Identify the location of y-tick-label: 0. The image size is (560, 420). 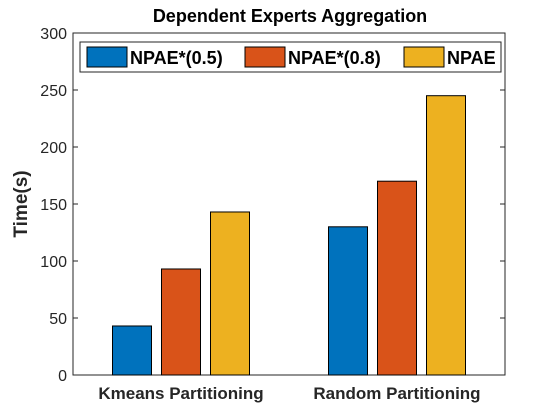
(62, 376).